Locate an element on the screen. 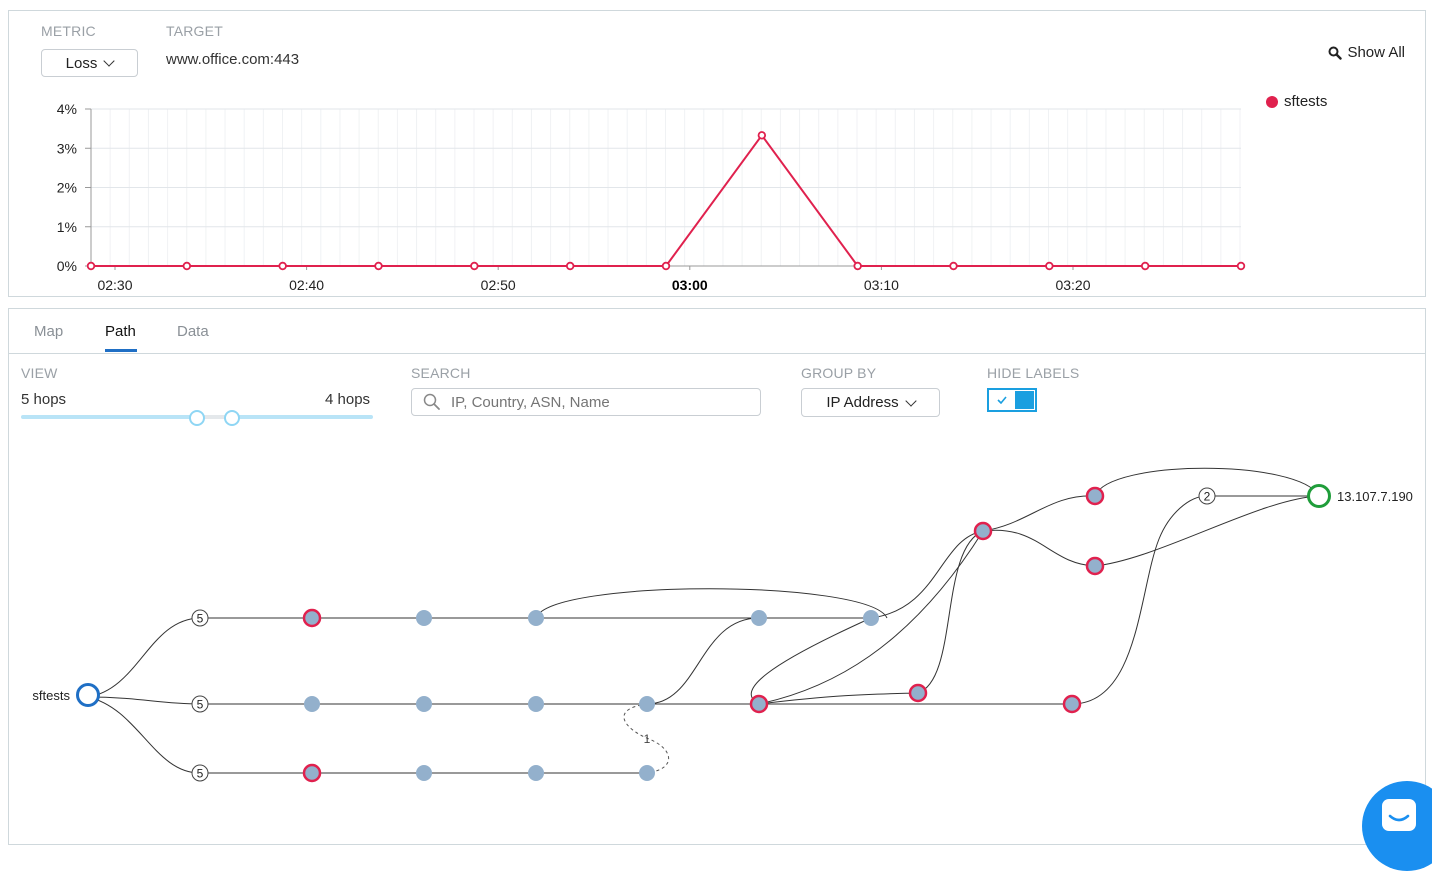  search-box is located at coordinates (586, 402).